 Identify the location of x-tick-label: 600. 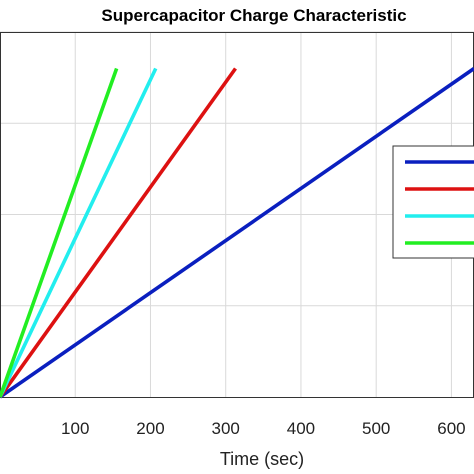
(451, 428).